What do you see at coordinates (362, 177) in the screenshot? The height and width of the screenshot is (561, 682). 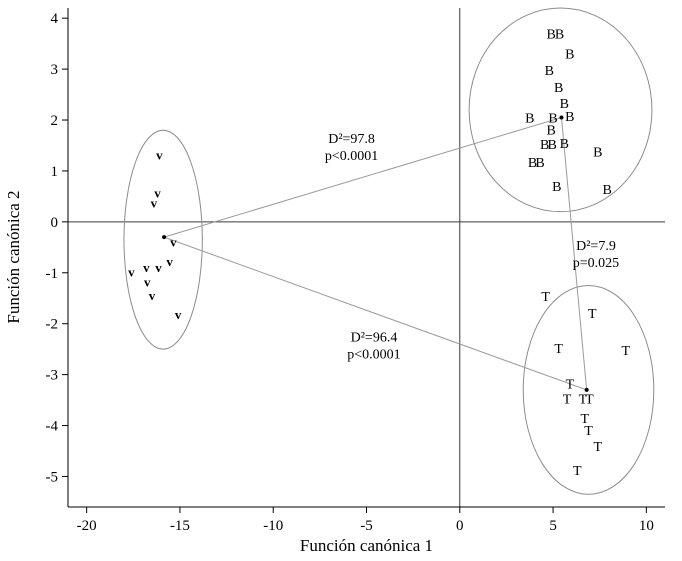 I see `comparison-line-V-B` at bounding box center [362, 177].